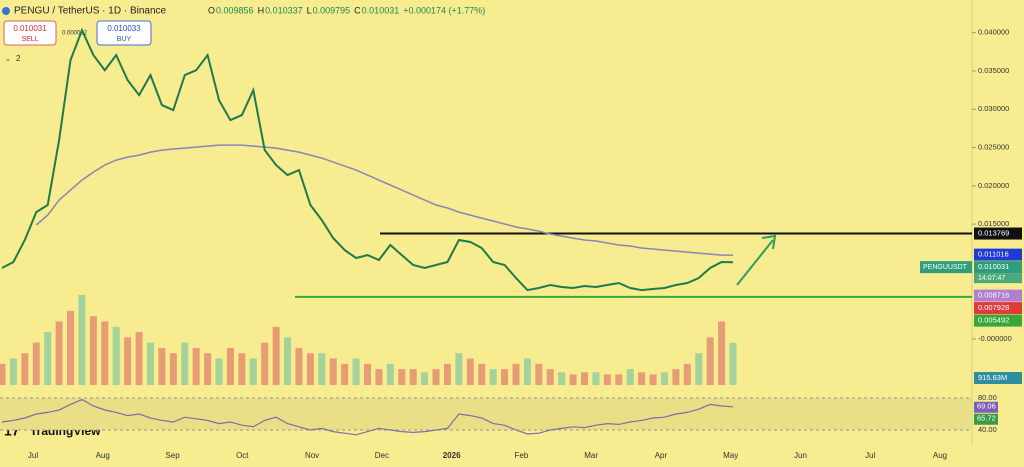  I want to click on buy-label: BUY, so click(124, 39).